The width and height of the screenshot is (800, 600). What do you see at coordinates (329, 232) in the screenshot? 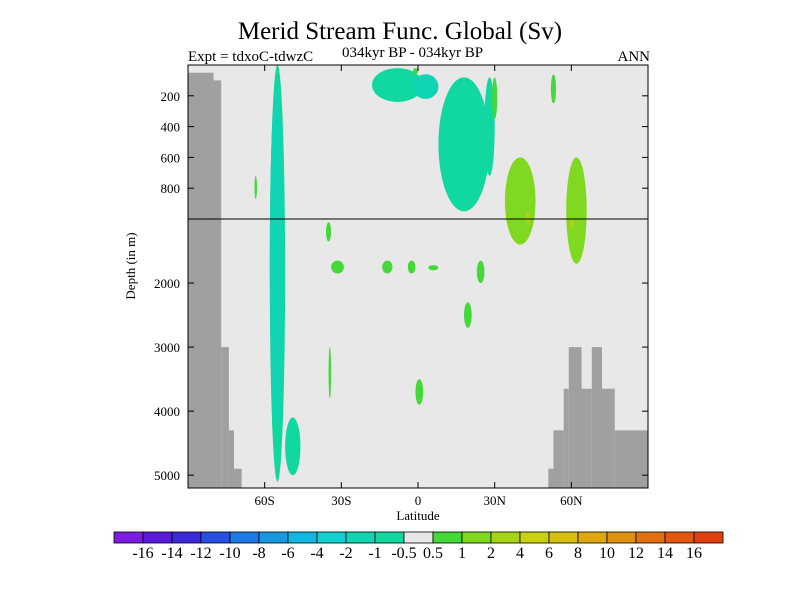
I see `patch-45S` at bounding box center [329, 232].